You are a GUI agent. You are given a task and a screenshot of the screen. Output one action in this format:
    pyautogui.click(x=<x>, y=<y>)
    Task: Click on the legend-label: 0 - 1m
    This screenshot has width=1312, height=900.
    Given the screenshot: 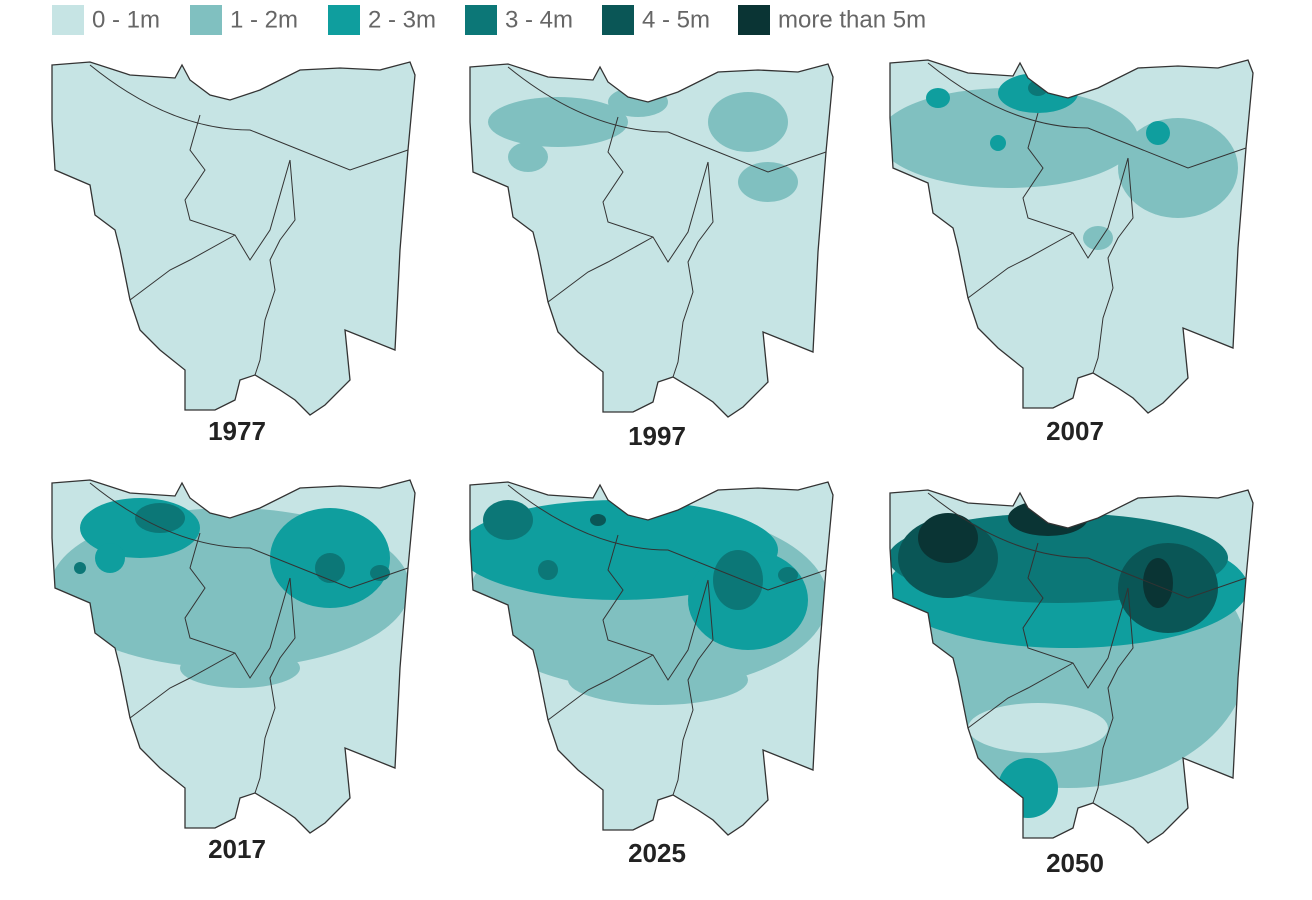 What is the action you would take?
    pyautogui.click(x=126, y=19)
    